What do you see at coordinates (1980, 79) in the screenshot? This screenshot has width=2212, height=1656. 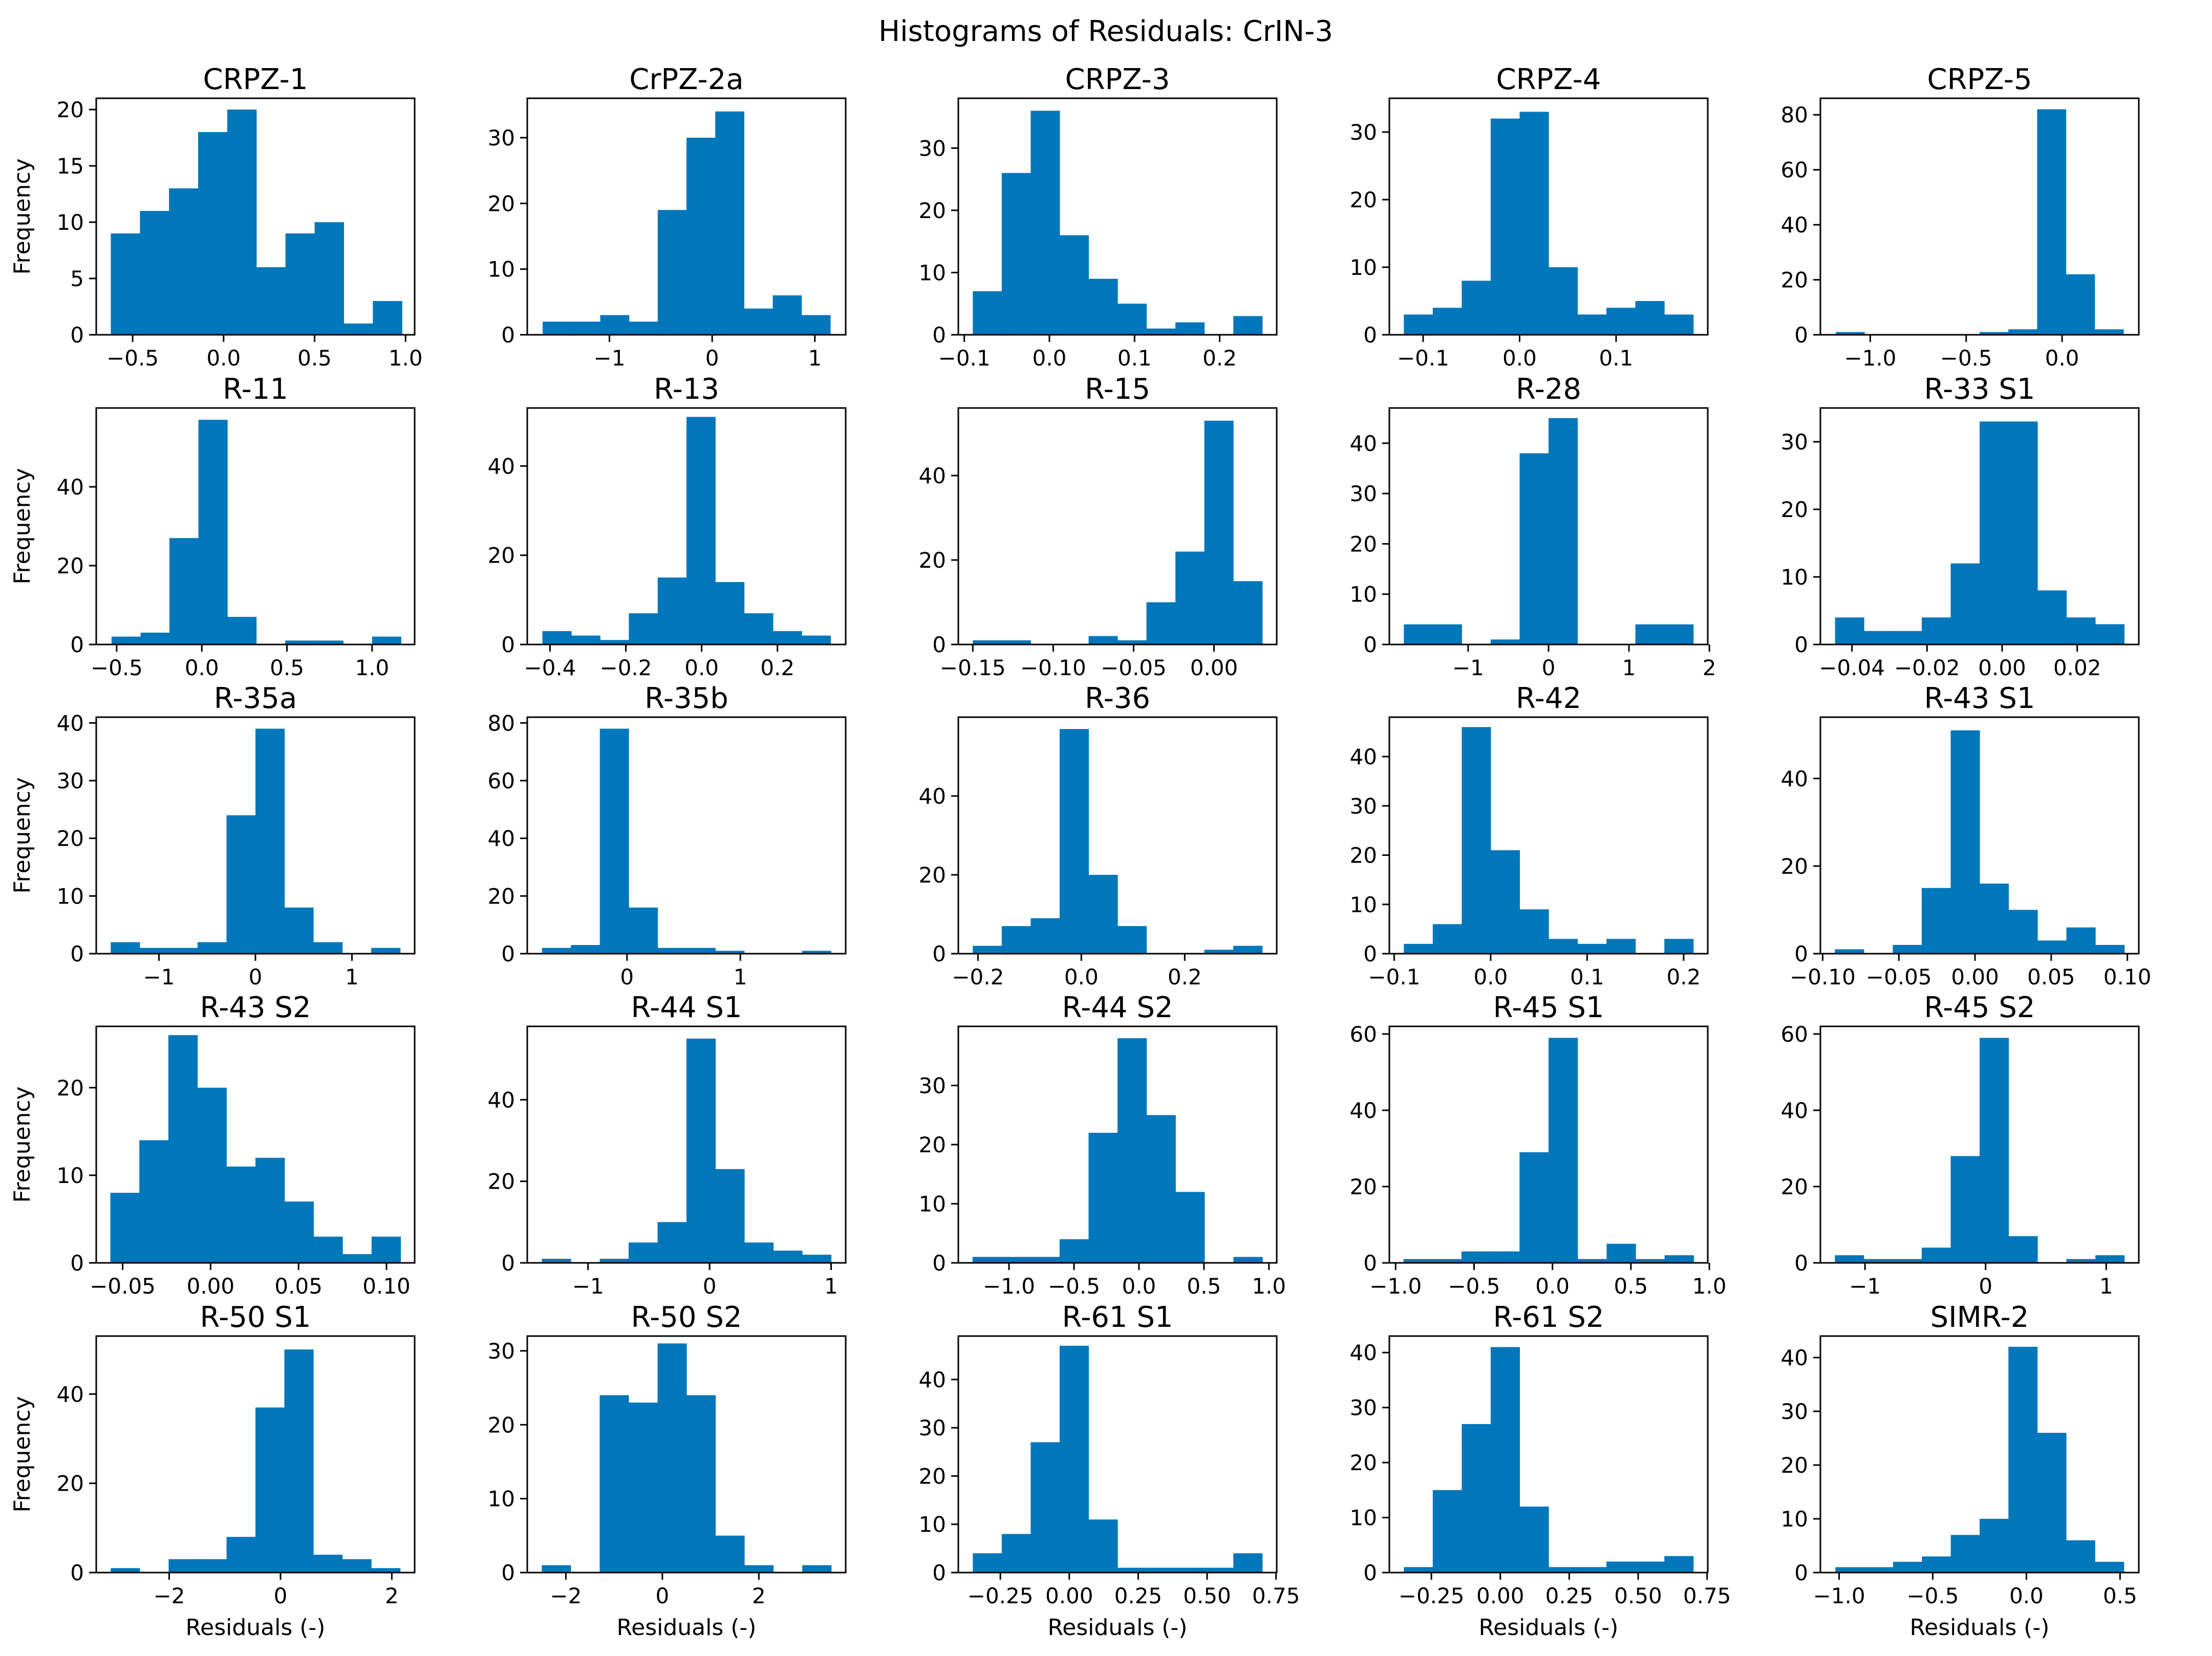 I see `panel-title: CRPZ-5` at bounding box center [1980, 79].